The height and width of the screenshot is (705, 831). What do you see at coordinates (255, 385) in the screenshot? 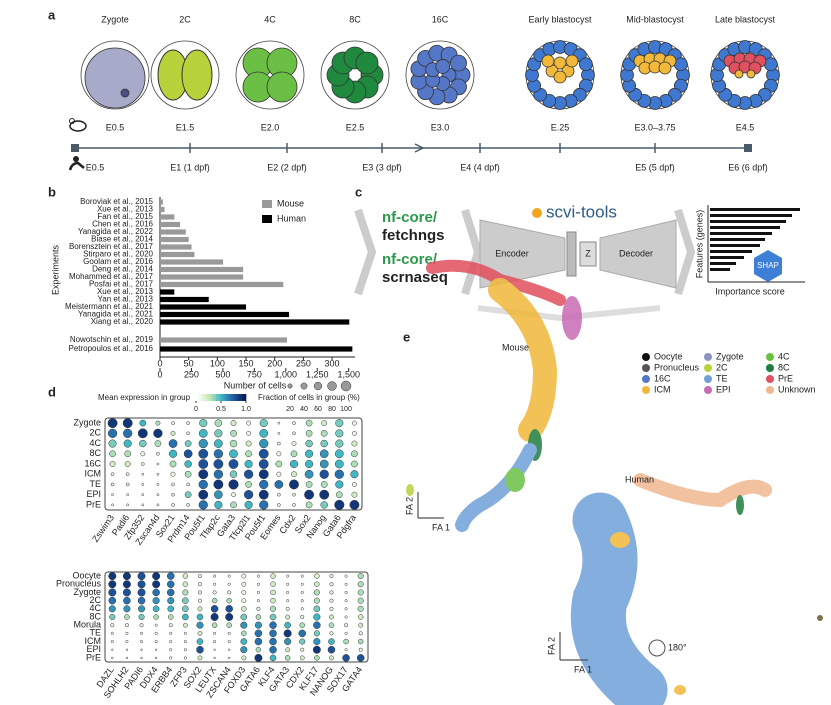
I see `x-axis-label: Number of cells` at bounding box center [255, 385].